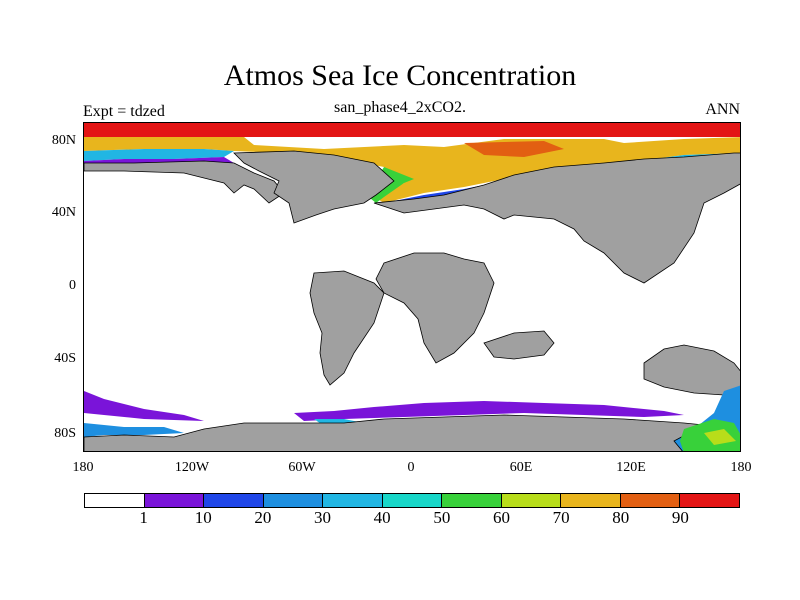  I want to click on lon-label-60w: 60W, so click(302, 467).